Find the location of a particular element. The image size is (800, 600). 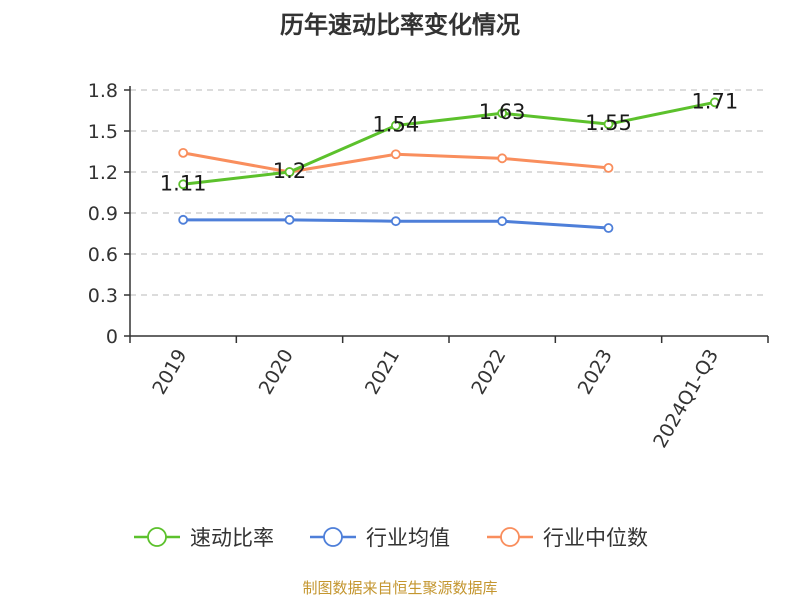

data-label: 1.63 is located at coordinates (502, 112).